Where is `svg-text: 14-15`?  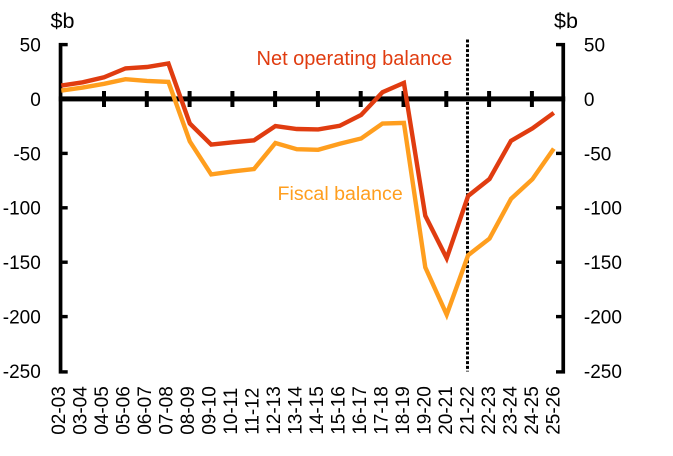
svg-text: 14-15 is located at coordinates (317, 410).